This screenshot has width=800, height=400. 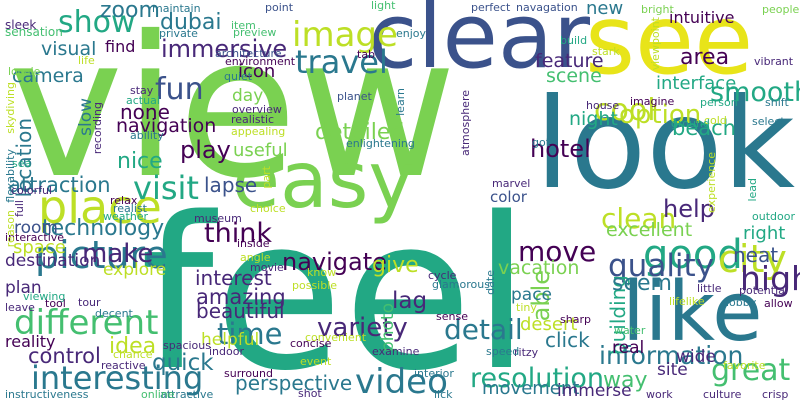 I want to click on word-intuitive: intuitive, so click(x=702, y=17).